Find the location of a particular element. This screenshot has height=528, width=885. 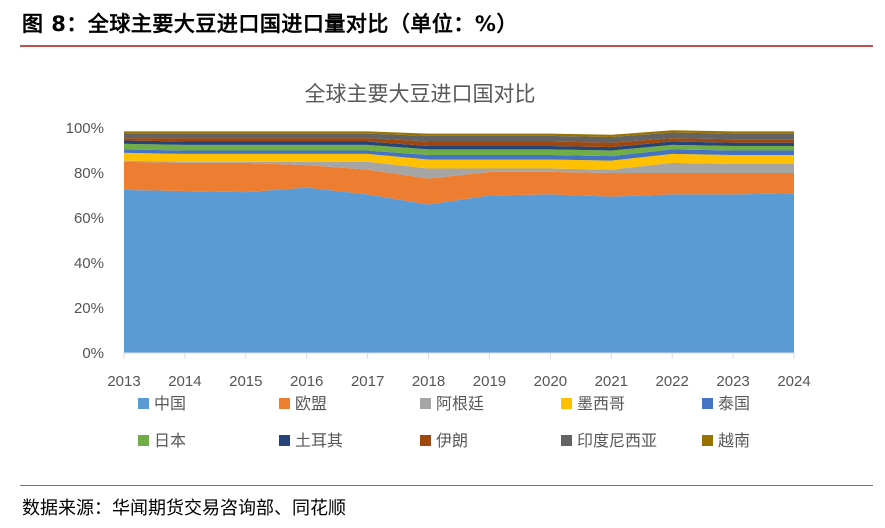

x-tick-label: 2022 is located at coordinates (671, 381).